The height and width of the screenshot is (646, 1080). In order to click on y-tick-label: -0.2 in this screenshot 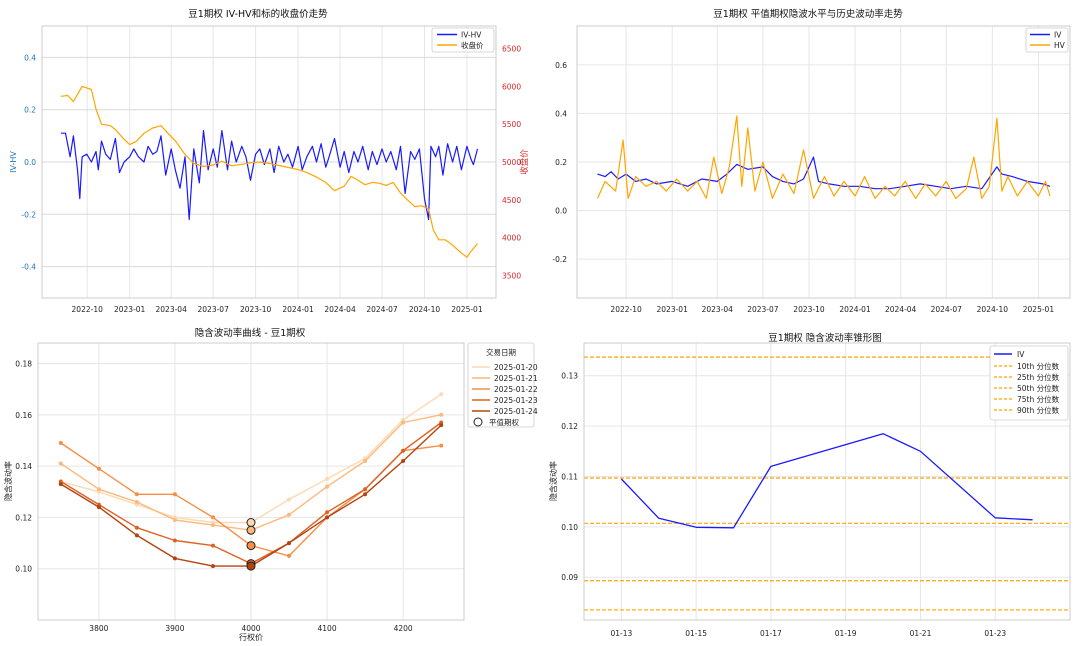, I will do `click(559, 259)`.